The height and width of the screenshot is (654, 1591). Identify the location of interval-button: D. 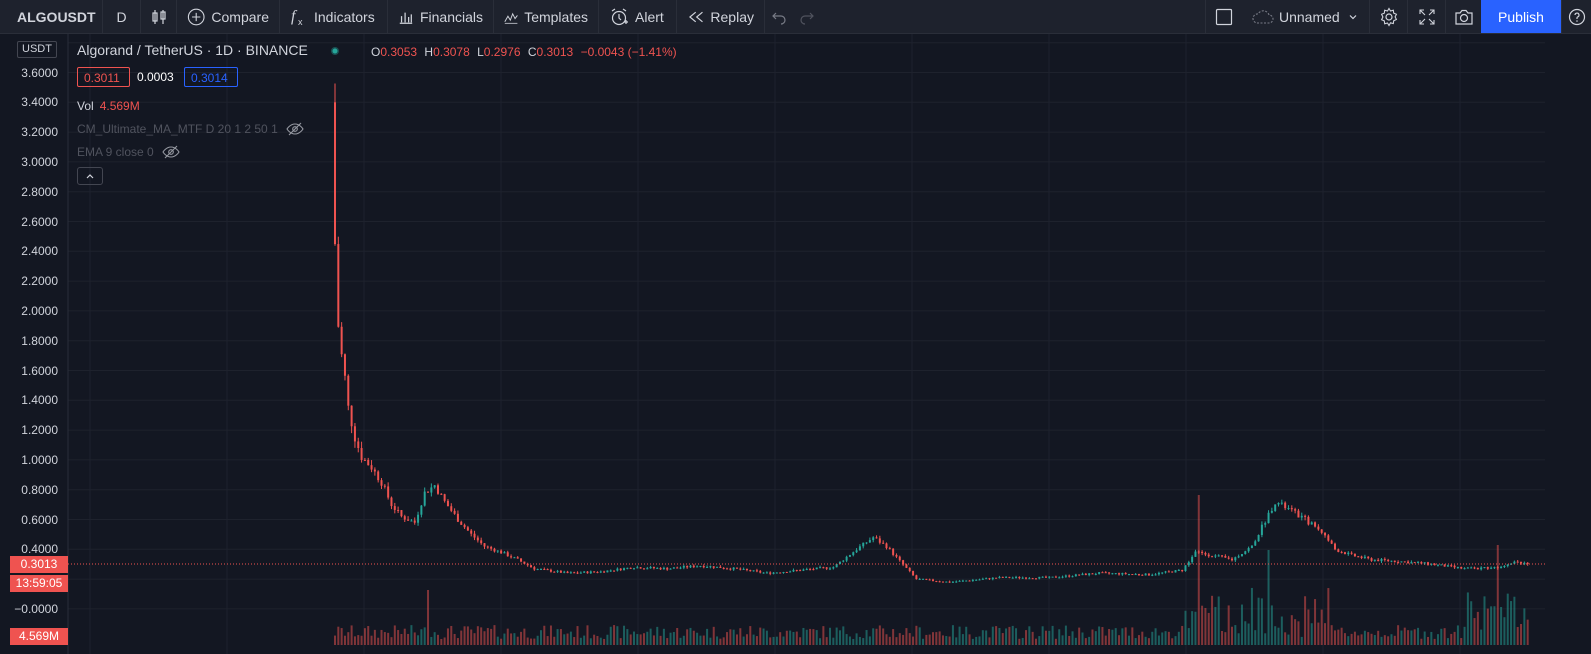
(122, 16).